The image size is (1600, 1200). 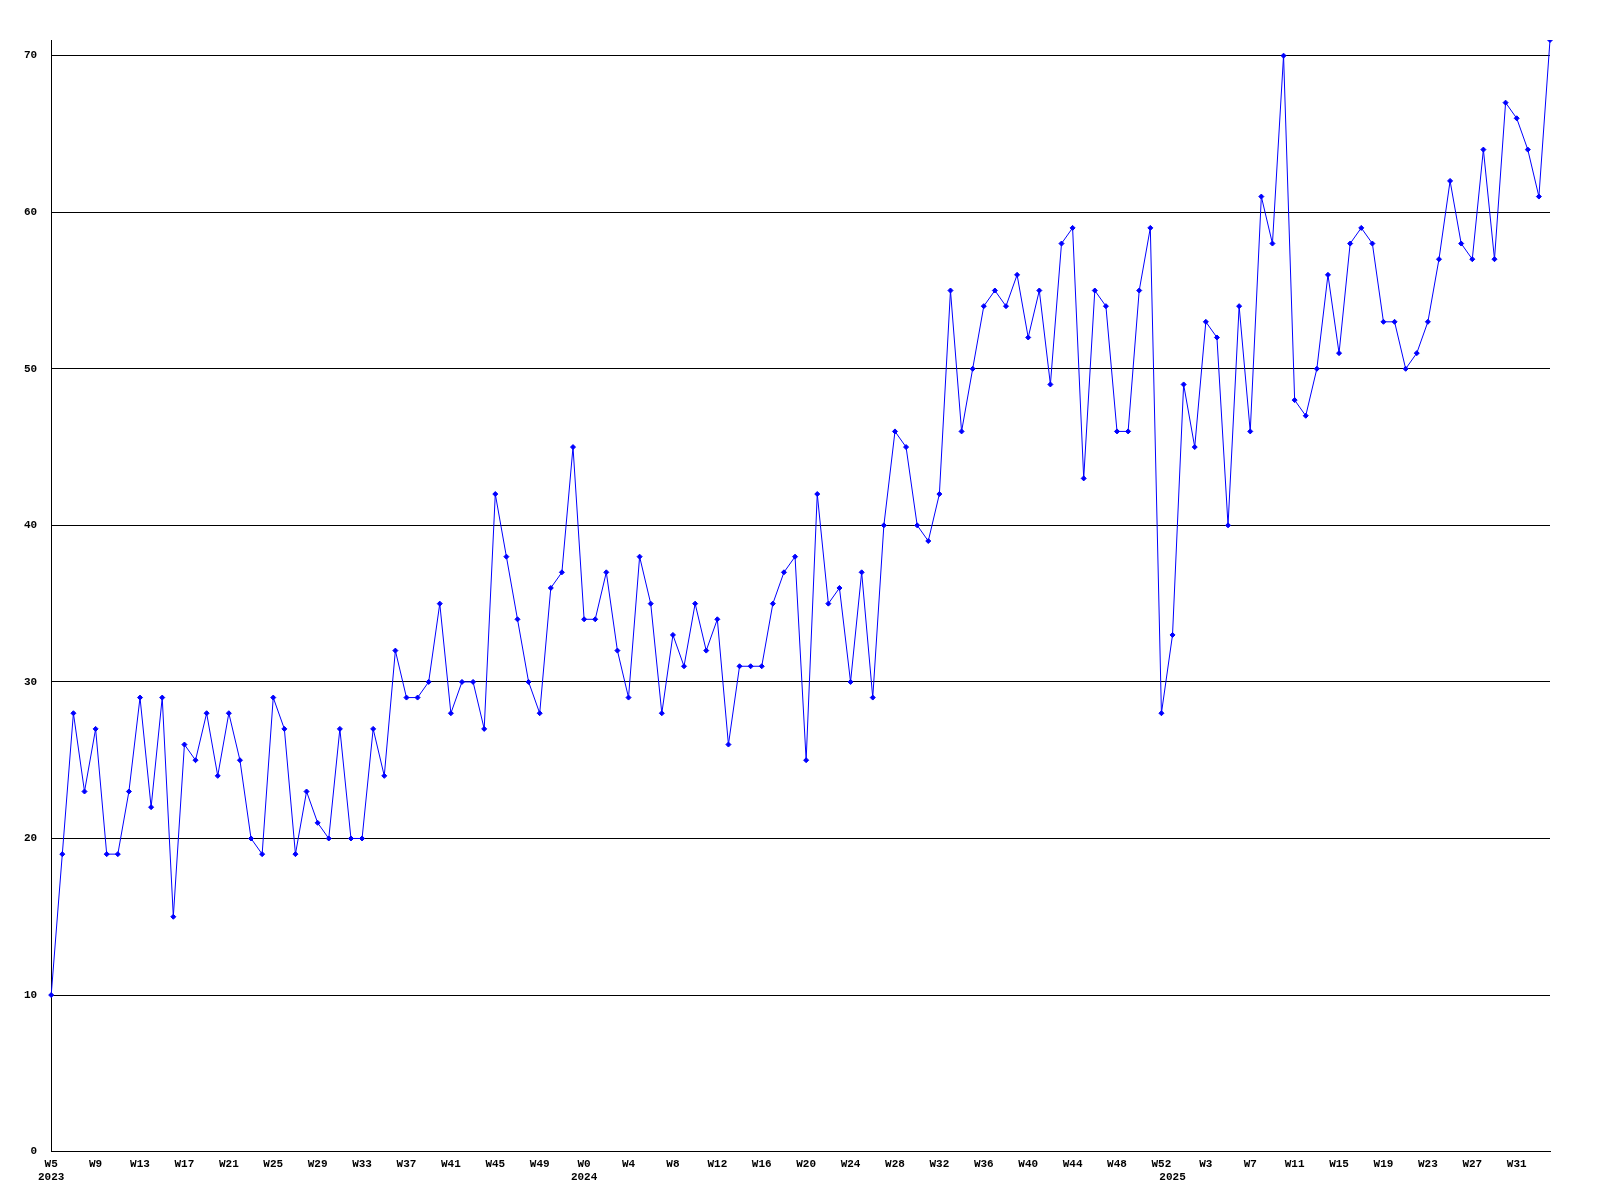 What do you see at coordinates (451, 1163) in the screenshot?
I see `x-tick-label: W41` at bounding box center [451, 1163].